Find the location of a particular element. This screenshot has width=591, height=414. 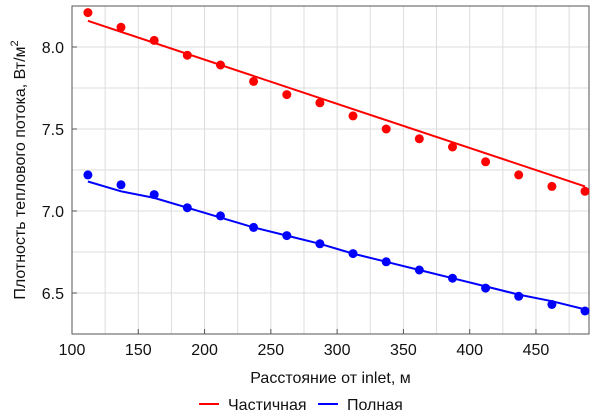

y-axis-title-text: Плотность теплового потока, Вт/м is located at coordinates (20, 172).